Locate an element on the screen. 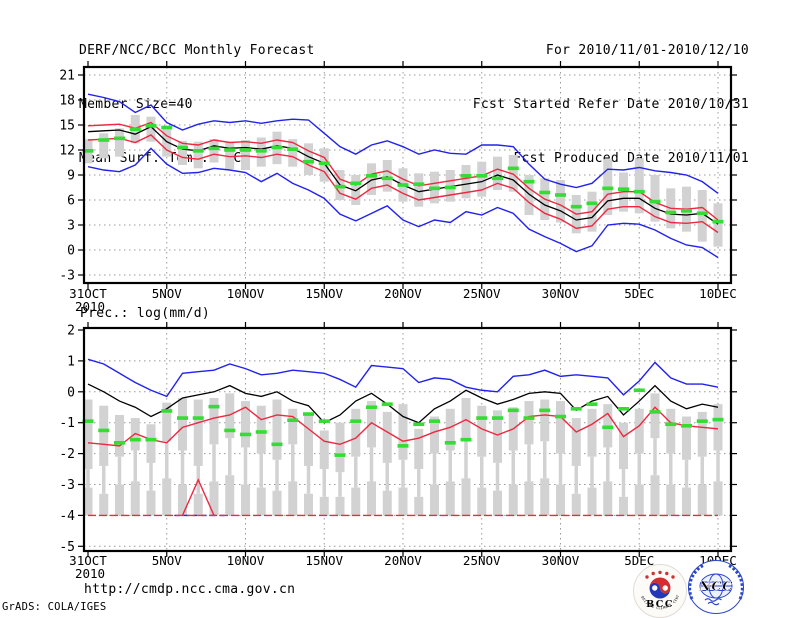 This screenshot has width=800, height=618. ncc-wave-icon is located at coordinates (713, 600).